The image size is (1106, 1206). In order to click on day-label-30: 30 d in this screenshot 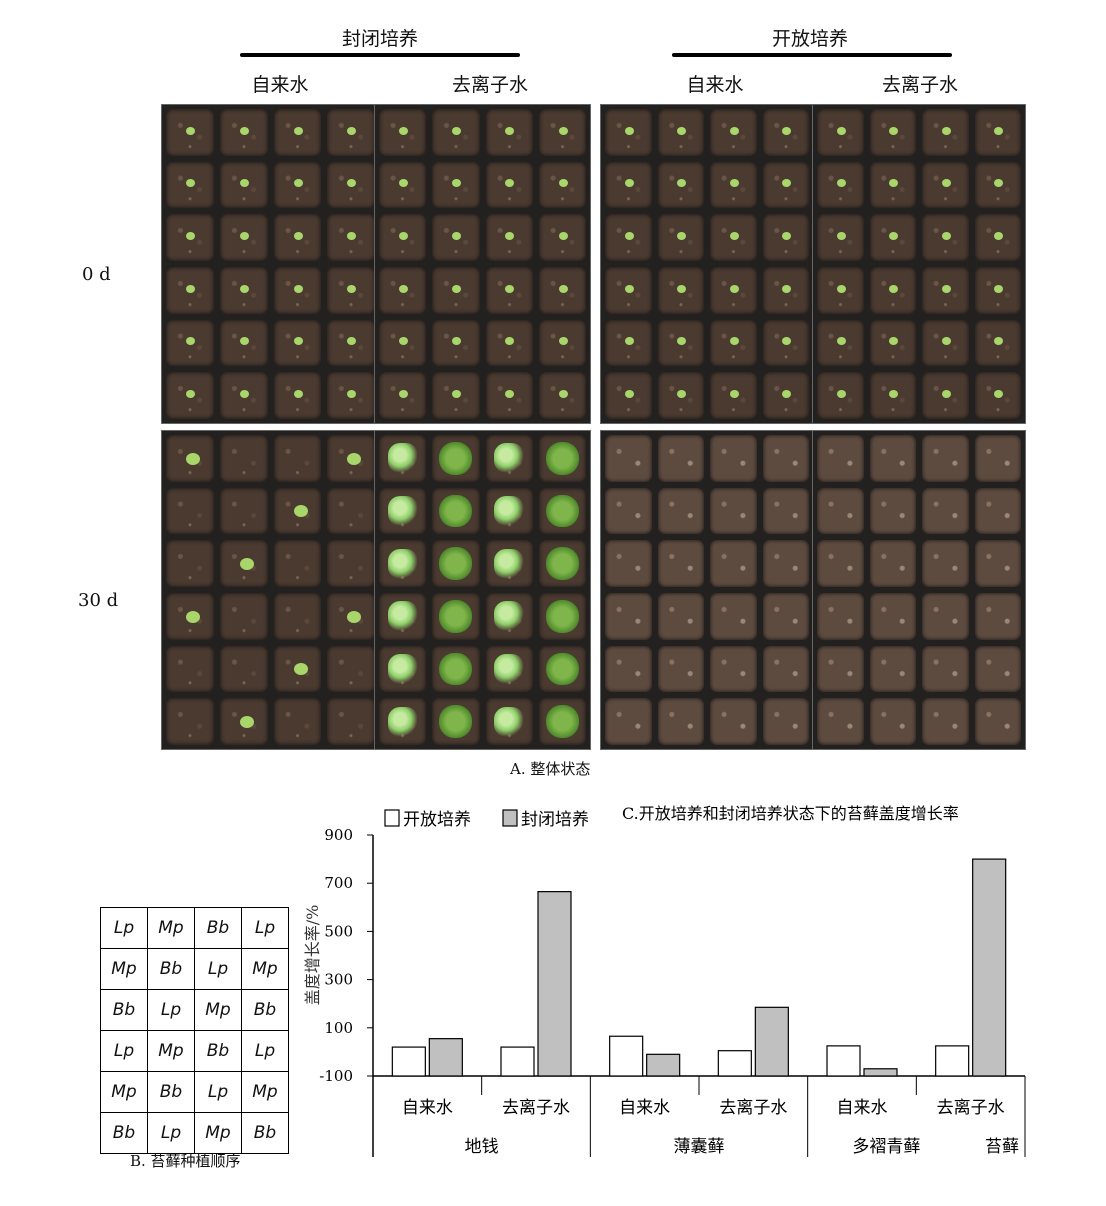, I will do `click(98, 600)`.